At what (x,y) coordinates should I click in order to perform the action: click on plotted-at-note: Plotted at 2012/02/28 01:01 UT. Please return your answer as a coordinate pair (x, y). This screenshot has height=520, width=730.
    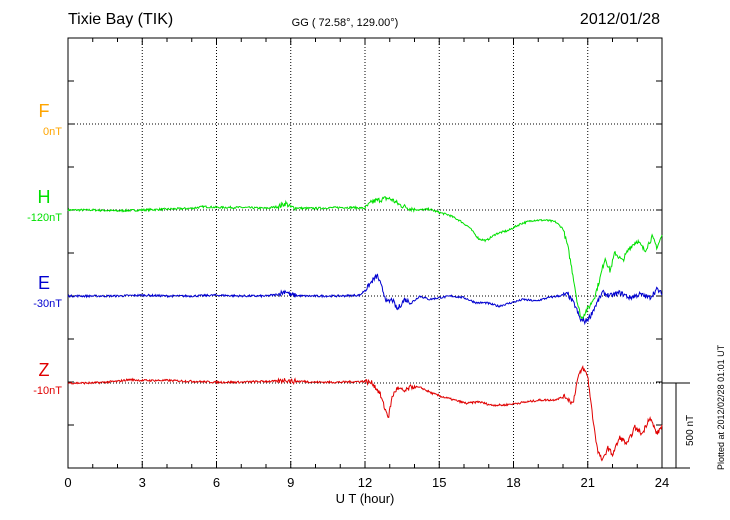
    Looking at the image, I should click on (721, 407).